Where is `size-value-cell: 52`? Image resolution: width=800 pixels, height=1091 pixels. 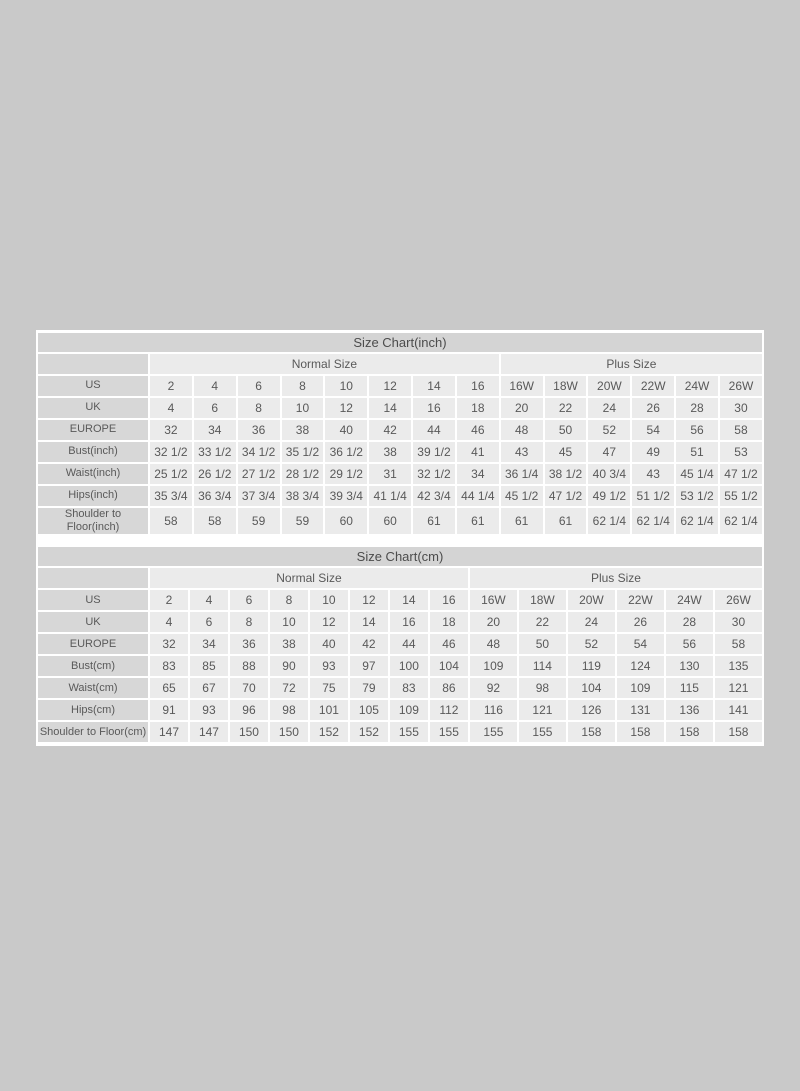 size-value-cell: 52 is located at coordinates (591, 644).